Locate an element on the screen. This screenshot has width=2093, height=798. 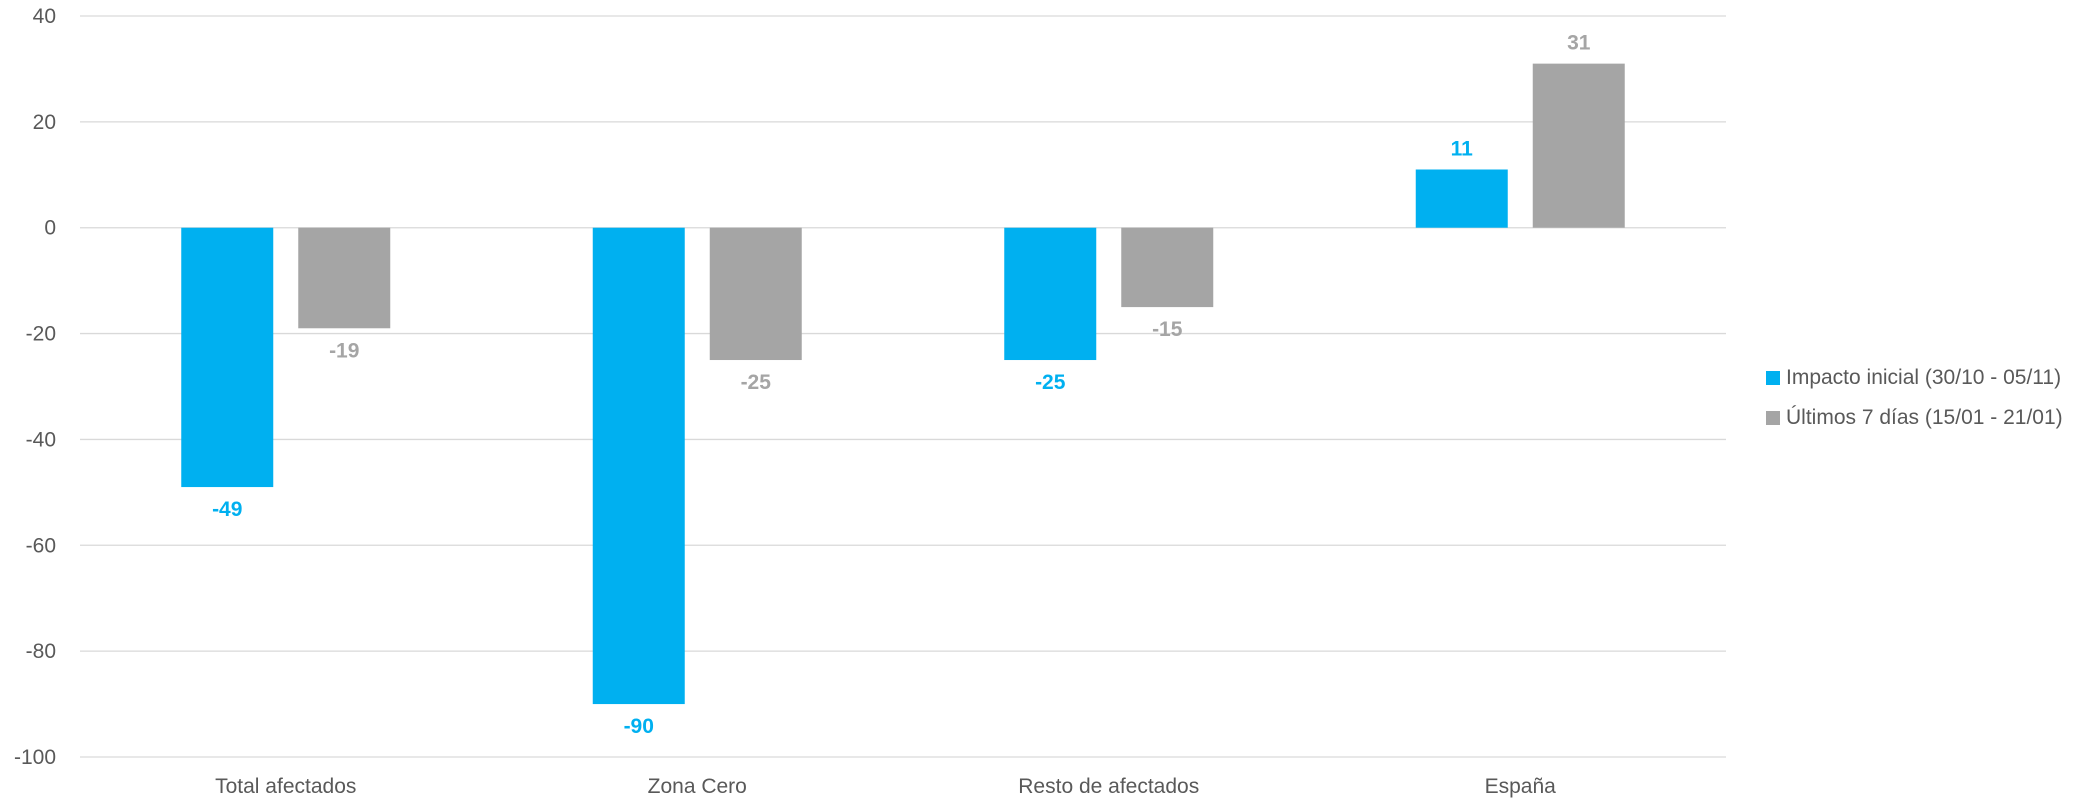
legend-label-series-1: Impacto inicial (30/10 - 05/11) is located at coordinates (1924, 377).